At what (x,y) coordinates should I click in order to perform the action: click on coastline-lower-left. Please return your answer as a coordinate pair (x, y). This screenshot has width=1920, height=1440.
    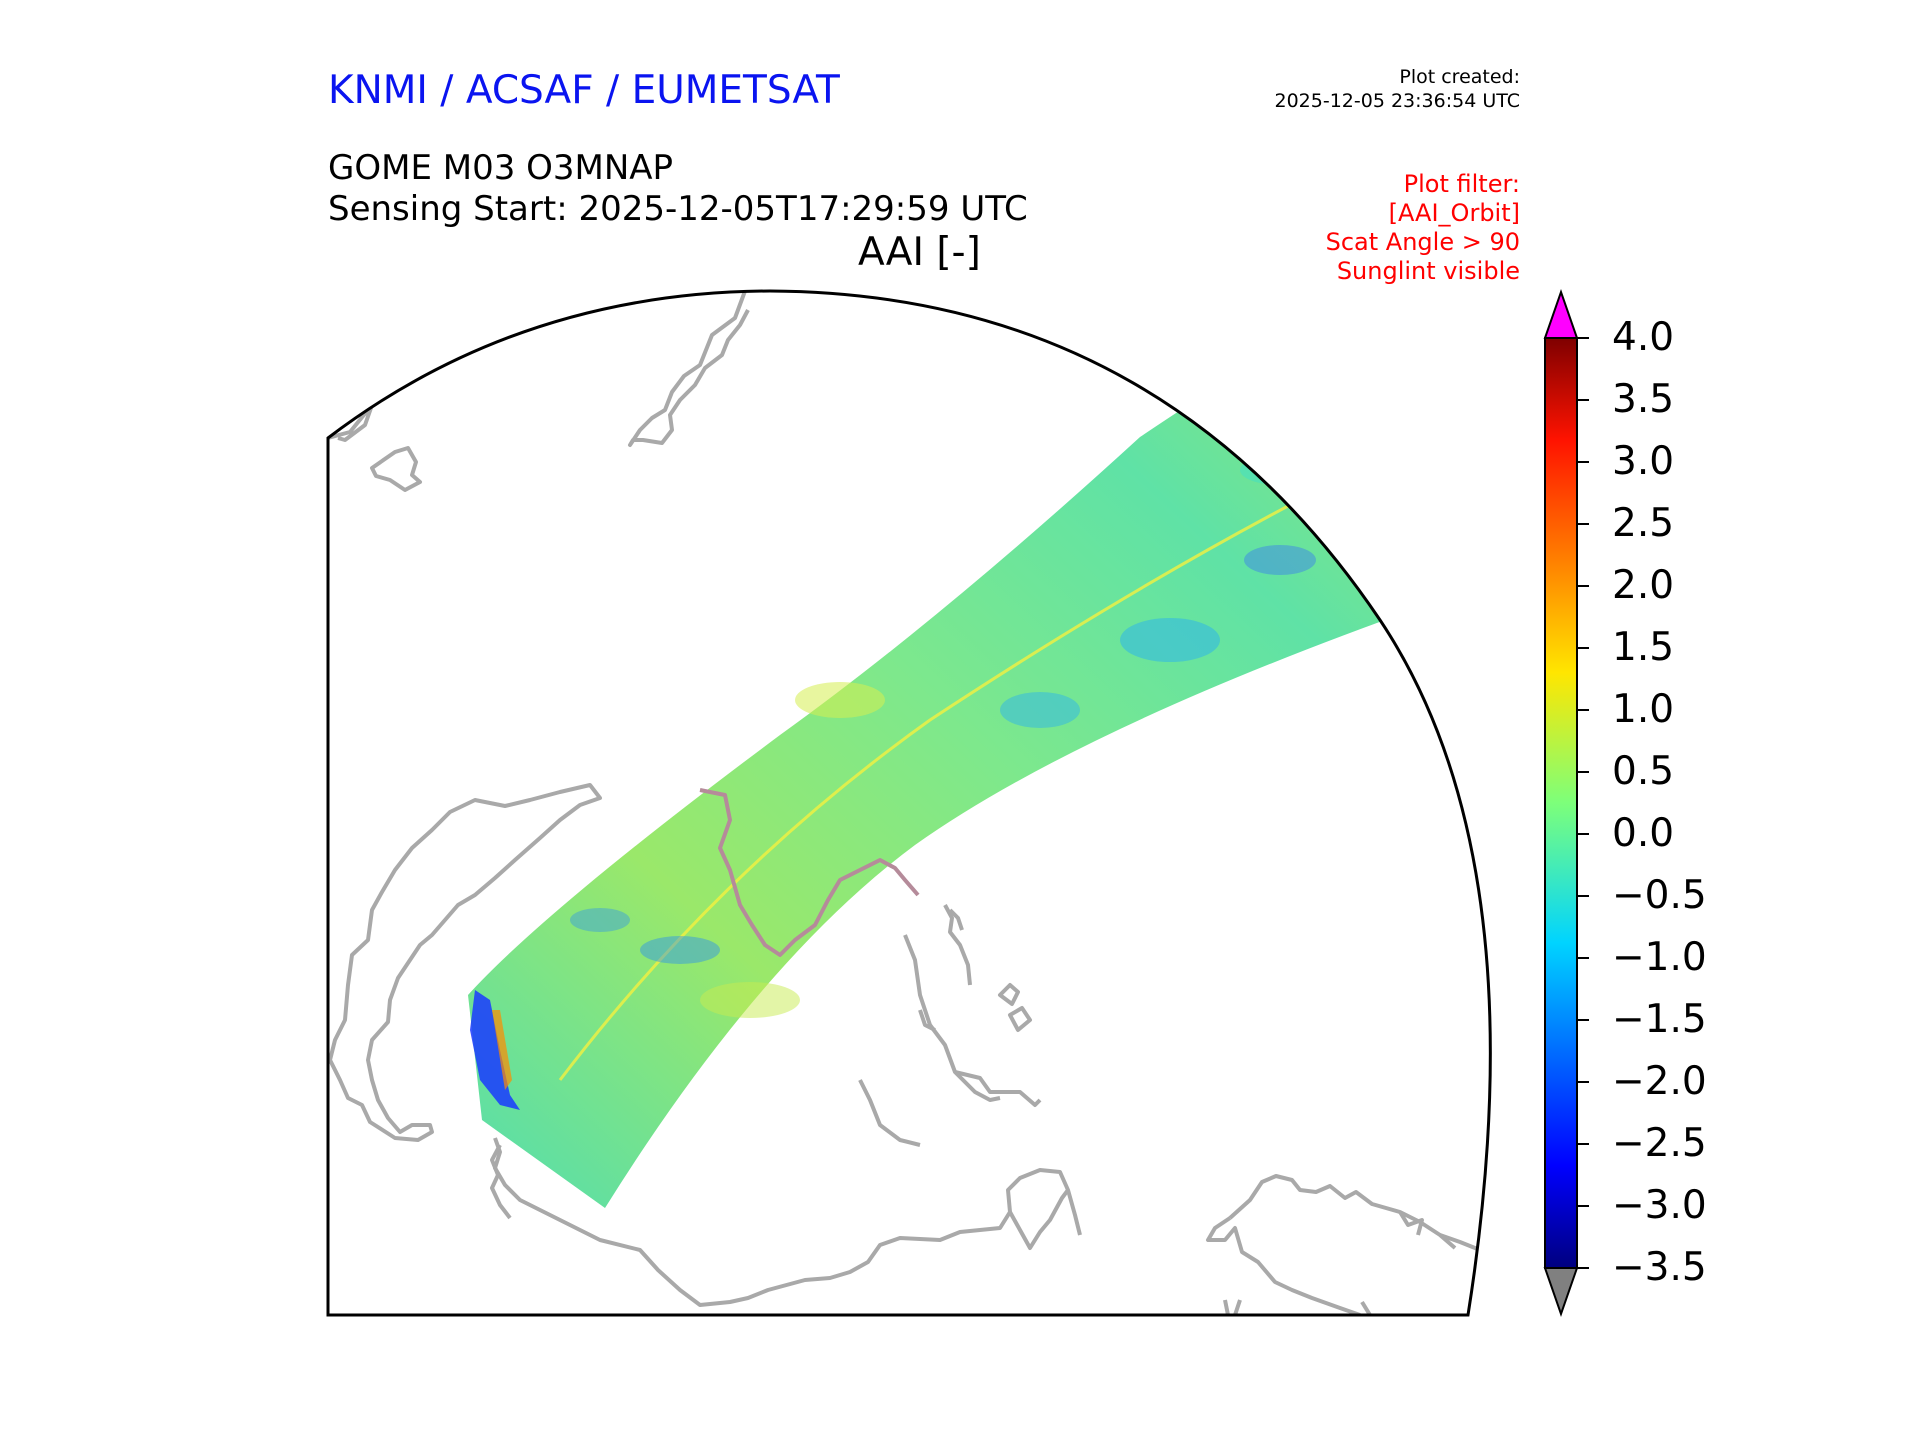
    Looking at the image, I should click on (501, 1182).